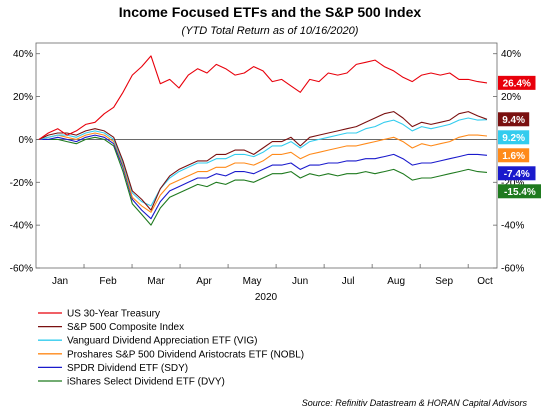  What do you see at coordinates (396, 281) in the screenshot?
I see `x-tick-label: Aug` at bounding box center [396, 281].